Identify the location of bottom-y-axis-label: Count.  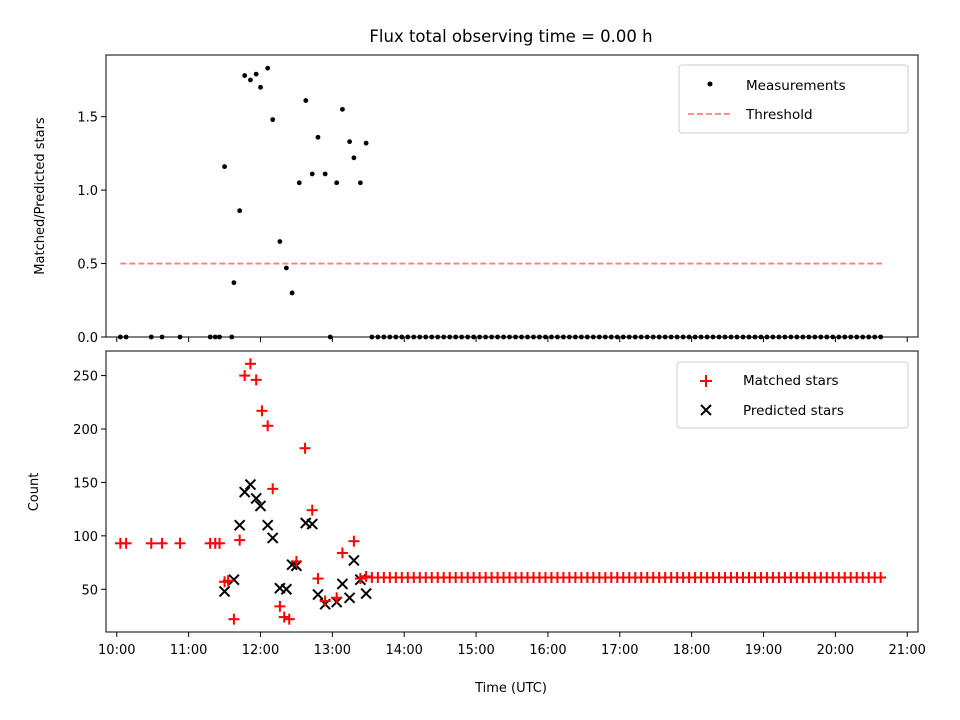
(34, 492).